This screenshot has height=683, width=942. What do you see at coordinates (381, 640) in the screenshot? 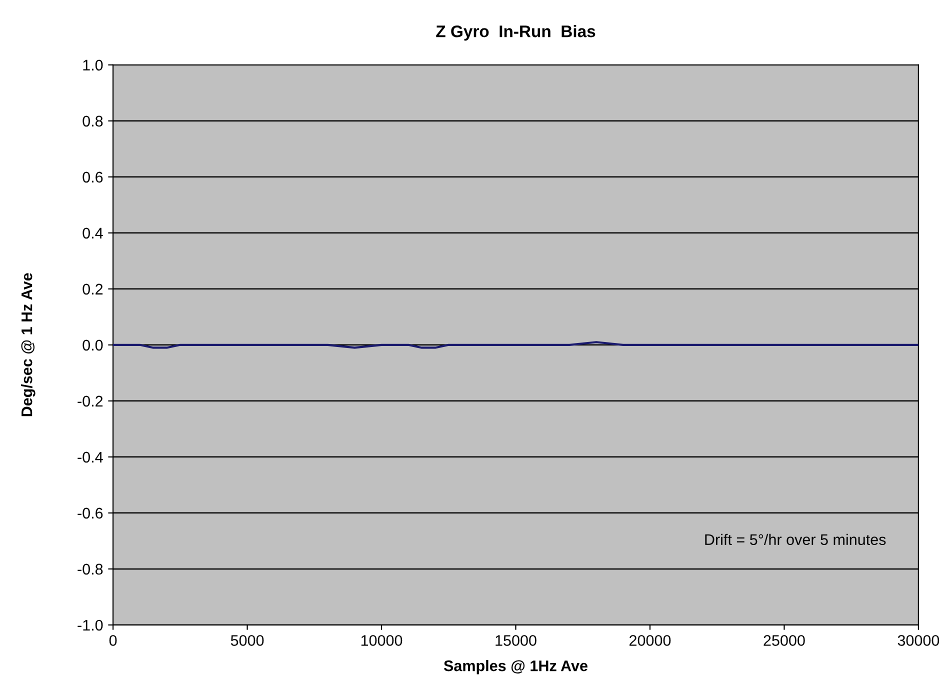
I see `x-tick-label: 10000` at bounding box center [381, 640].